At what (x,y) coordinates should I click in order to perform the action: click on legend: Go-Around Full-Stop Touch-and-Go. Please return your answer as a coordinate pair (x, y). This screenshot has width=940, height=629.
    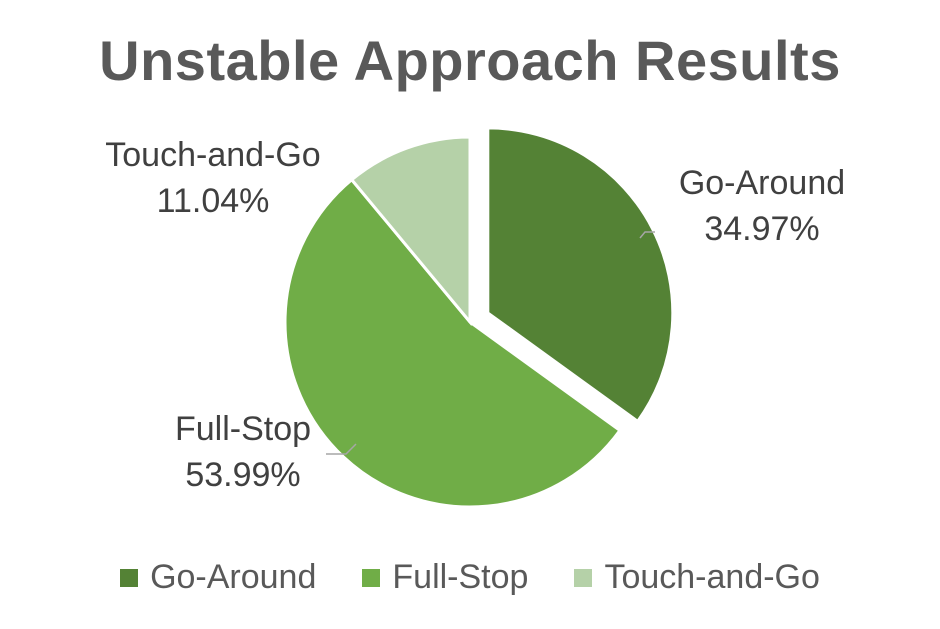
    Looking at the image, I should click on (470, 577).